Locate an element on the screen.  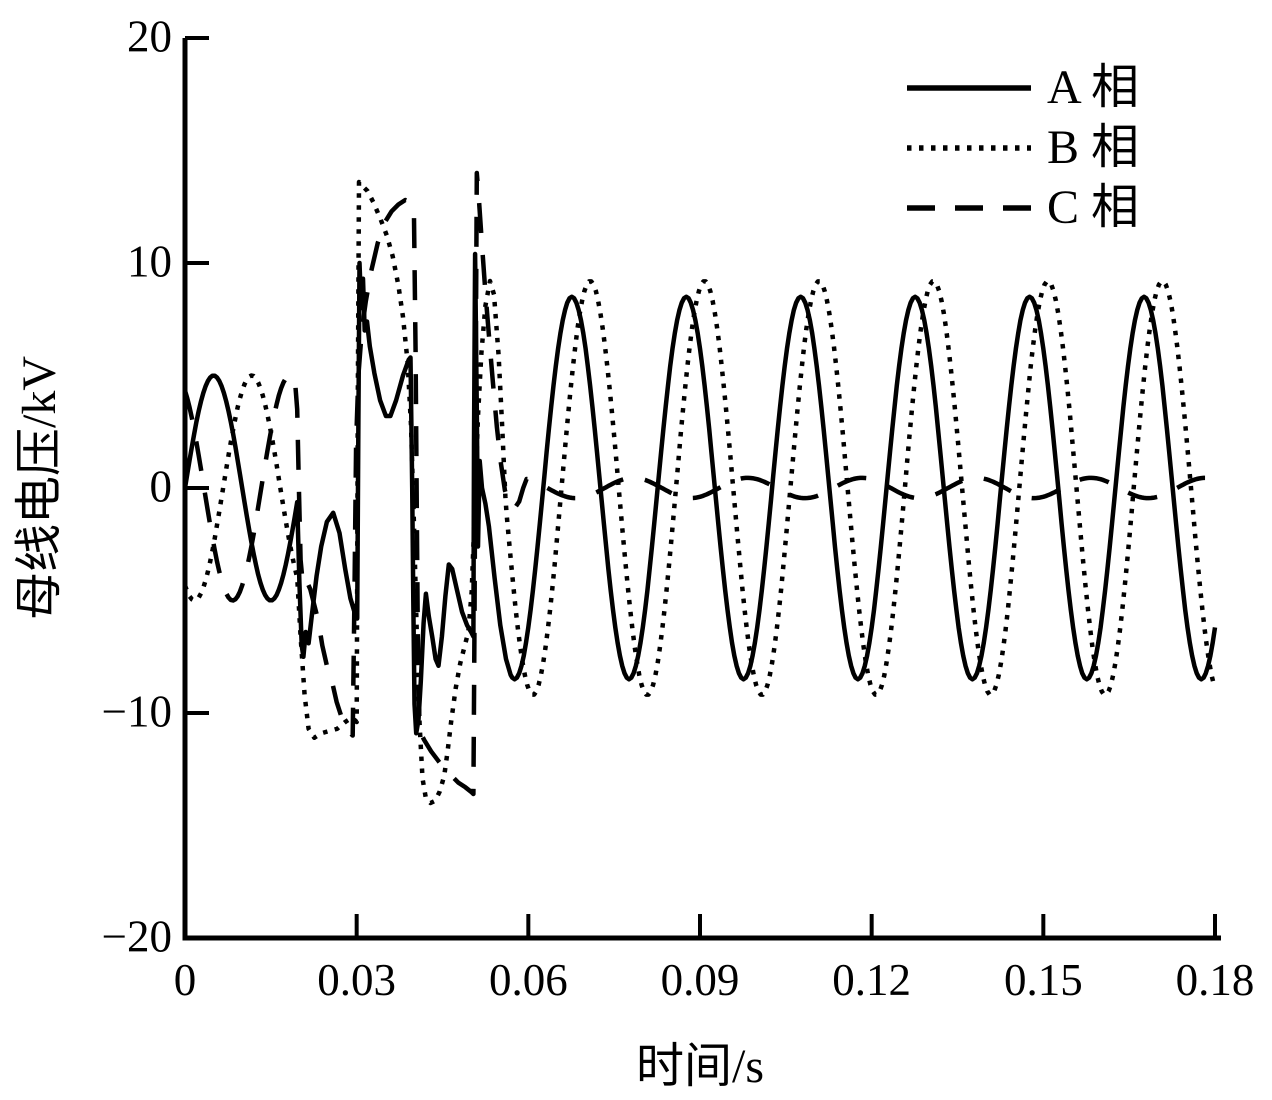
x-tick-label: 0 is located at coordinates (185, 980).